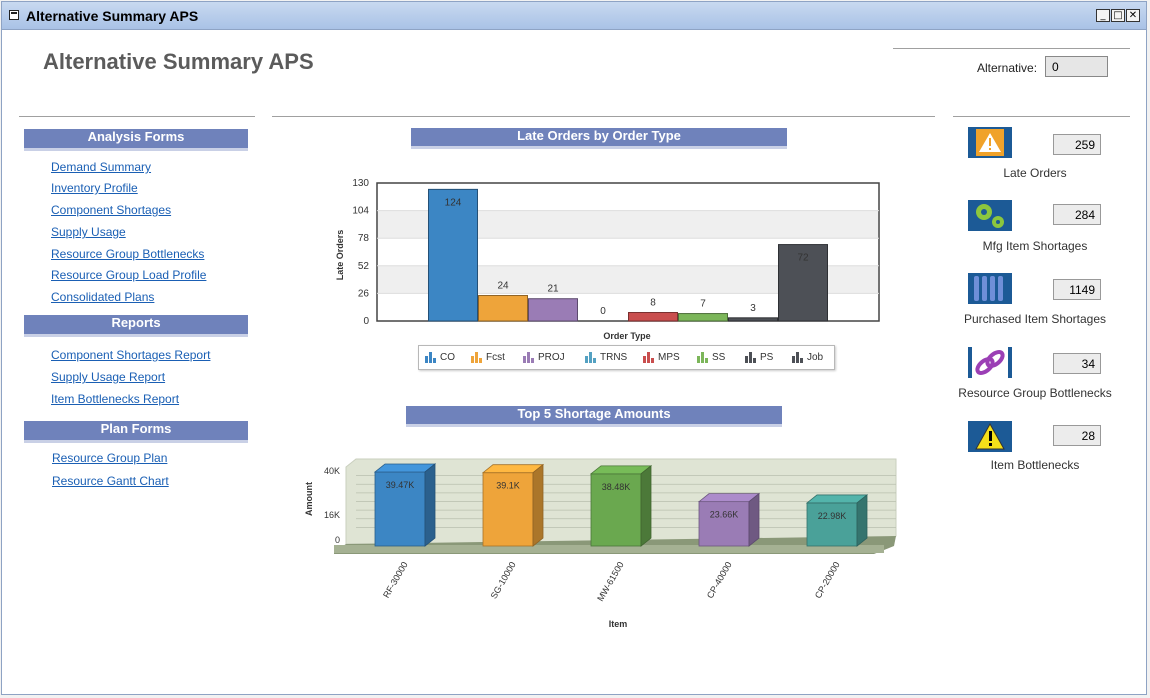  Describe the element at coordinates (759, 357) in the screenshot. I see `legend-item-ps: PS` at that location.